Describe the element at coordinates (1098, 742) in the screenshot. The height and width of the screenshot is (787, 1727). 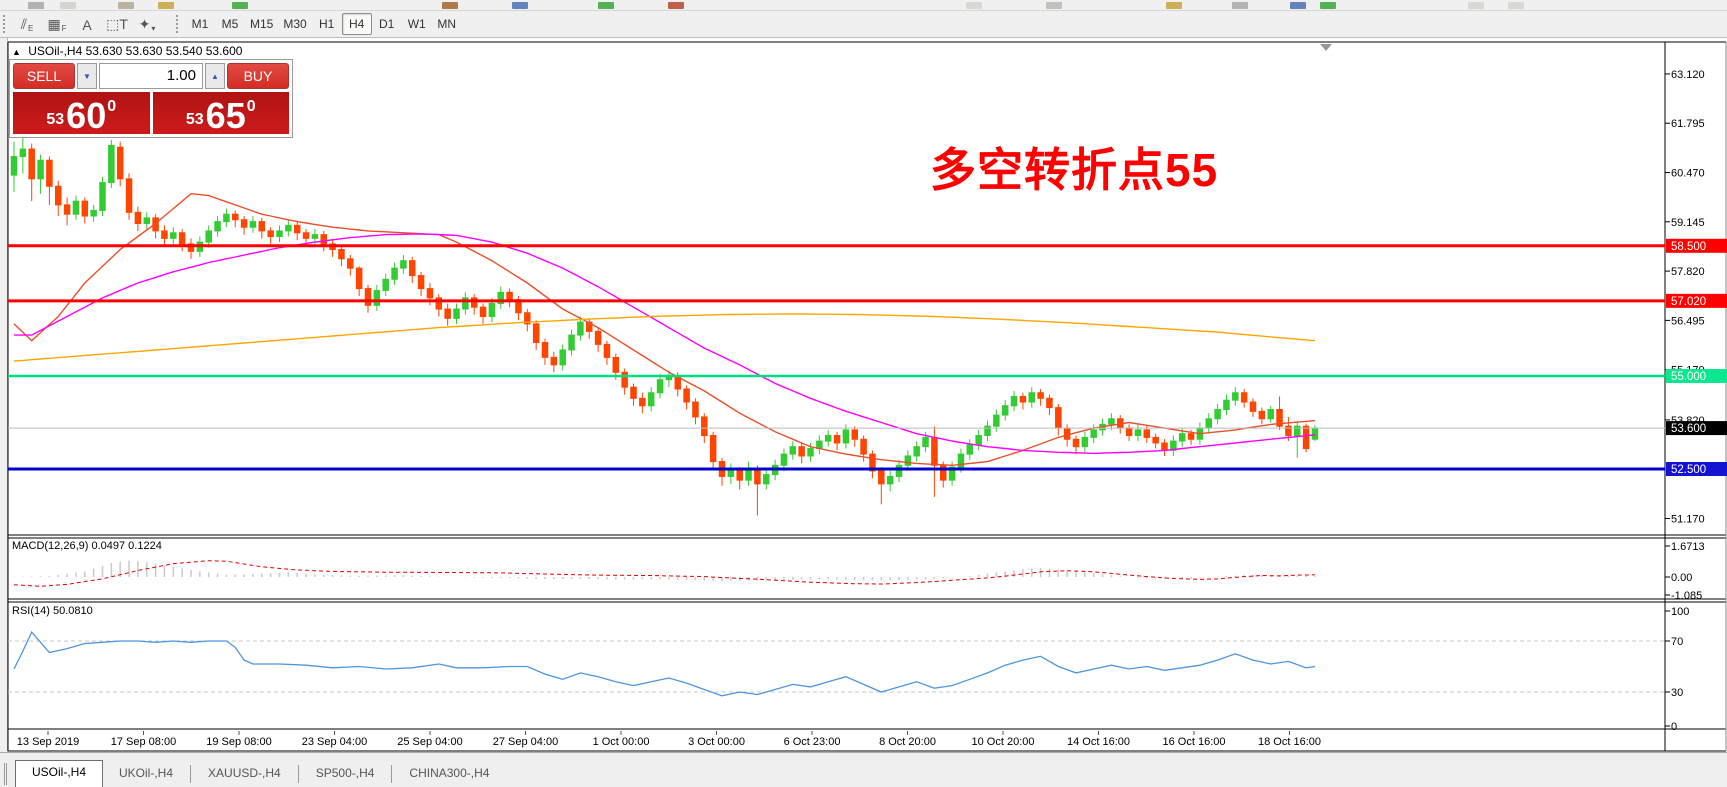
I see `svg-text: 14 Oct 16:00` at that location.